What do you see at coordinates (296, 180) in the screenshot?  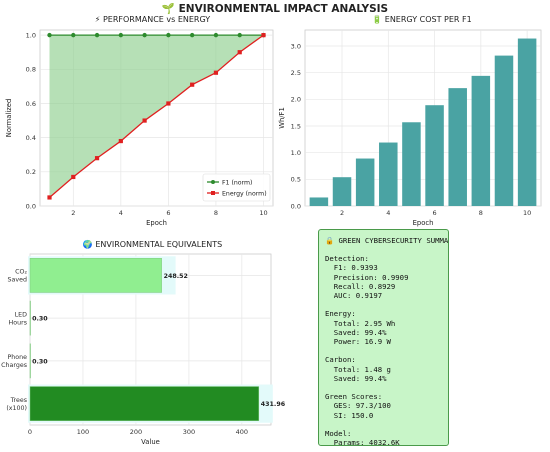 I see `y-tick-label: 0.5` at bounding box center [296, 180].